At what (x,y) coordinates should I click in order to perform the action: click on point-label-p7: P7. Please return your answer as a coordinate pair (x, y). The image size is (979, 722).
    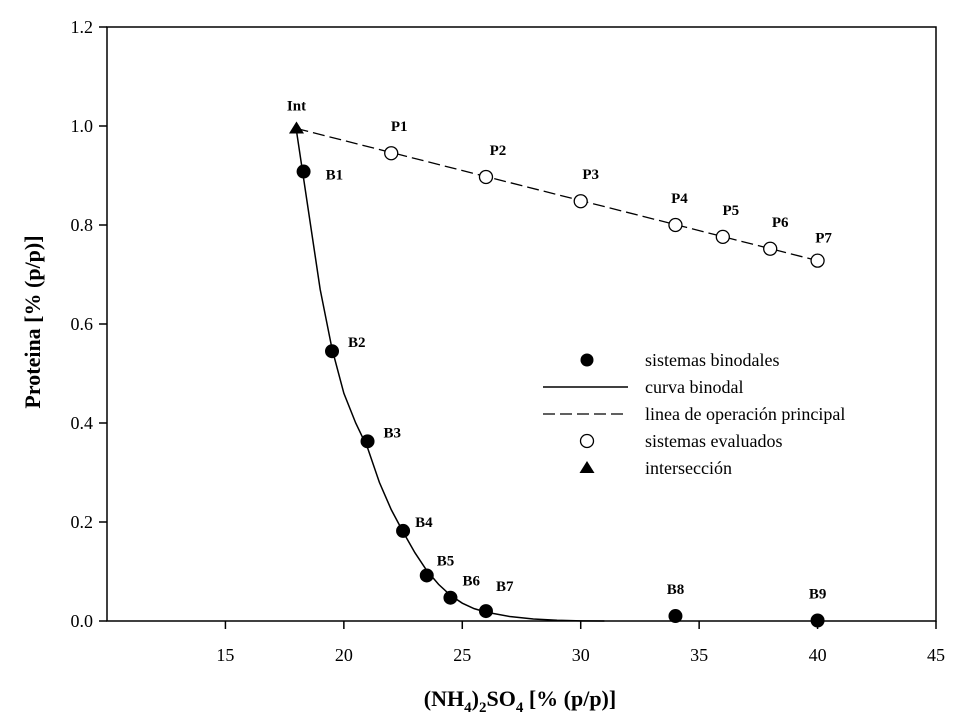
    Looking at the image, I should click on (823, 239).